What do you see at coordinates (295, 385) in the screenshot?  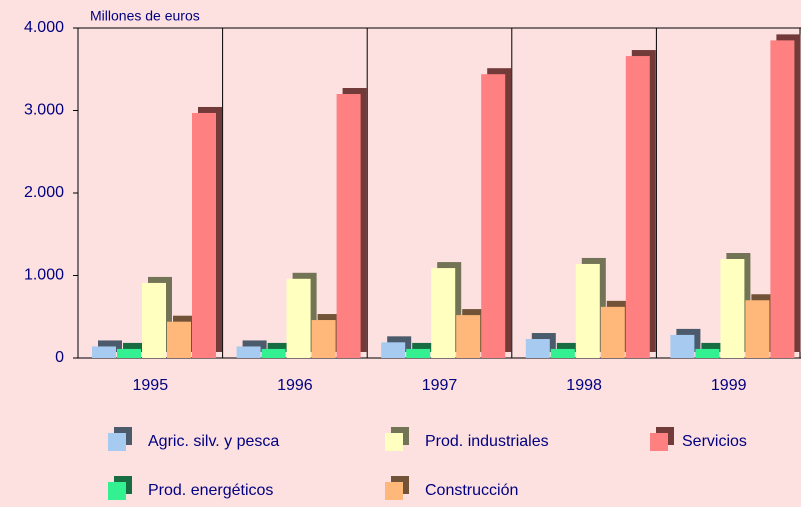 I see `x-tick-label: 1996` at bounding box center [295, 385].